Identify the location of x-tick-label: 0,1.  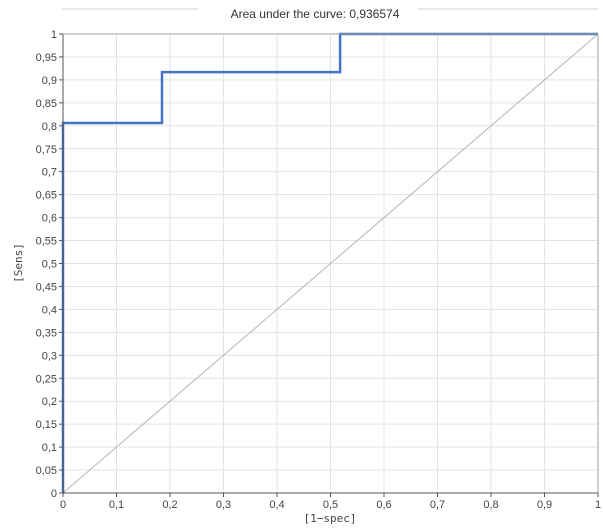
(116, 505).